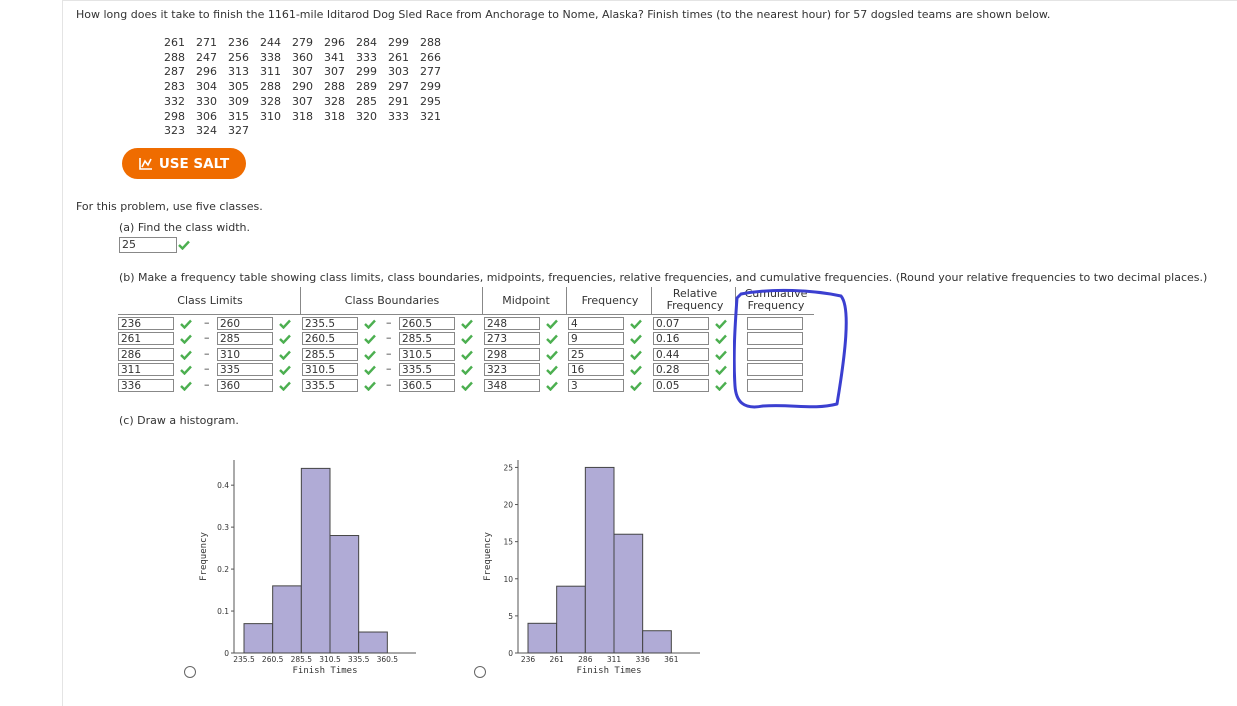 The width and height of the screenshot is (1237, 706). What do you see at coordinates (596, 385) in the screenshot?
I see `frequency-input: 3` at bounding box center [596, 385].